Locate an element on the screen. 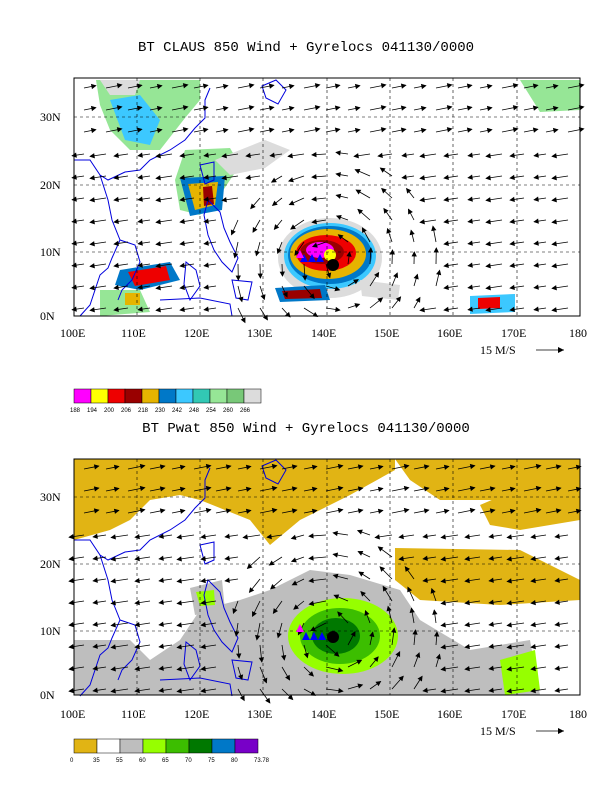  vector-ref-arrowhead is located at coordinates (561, 731).